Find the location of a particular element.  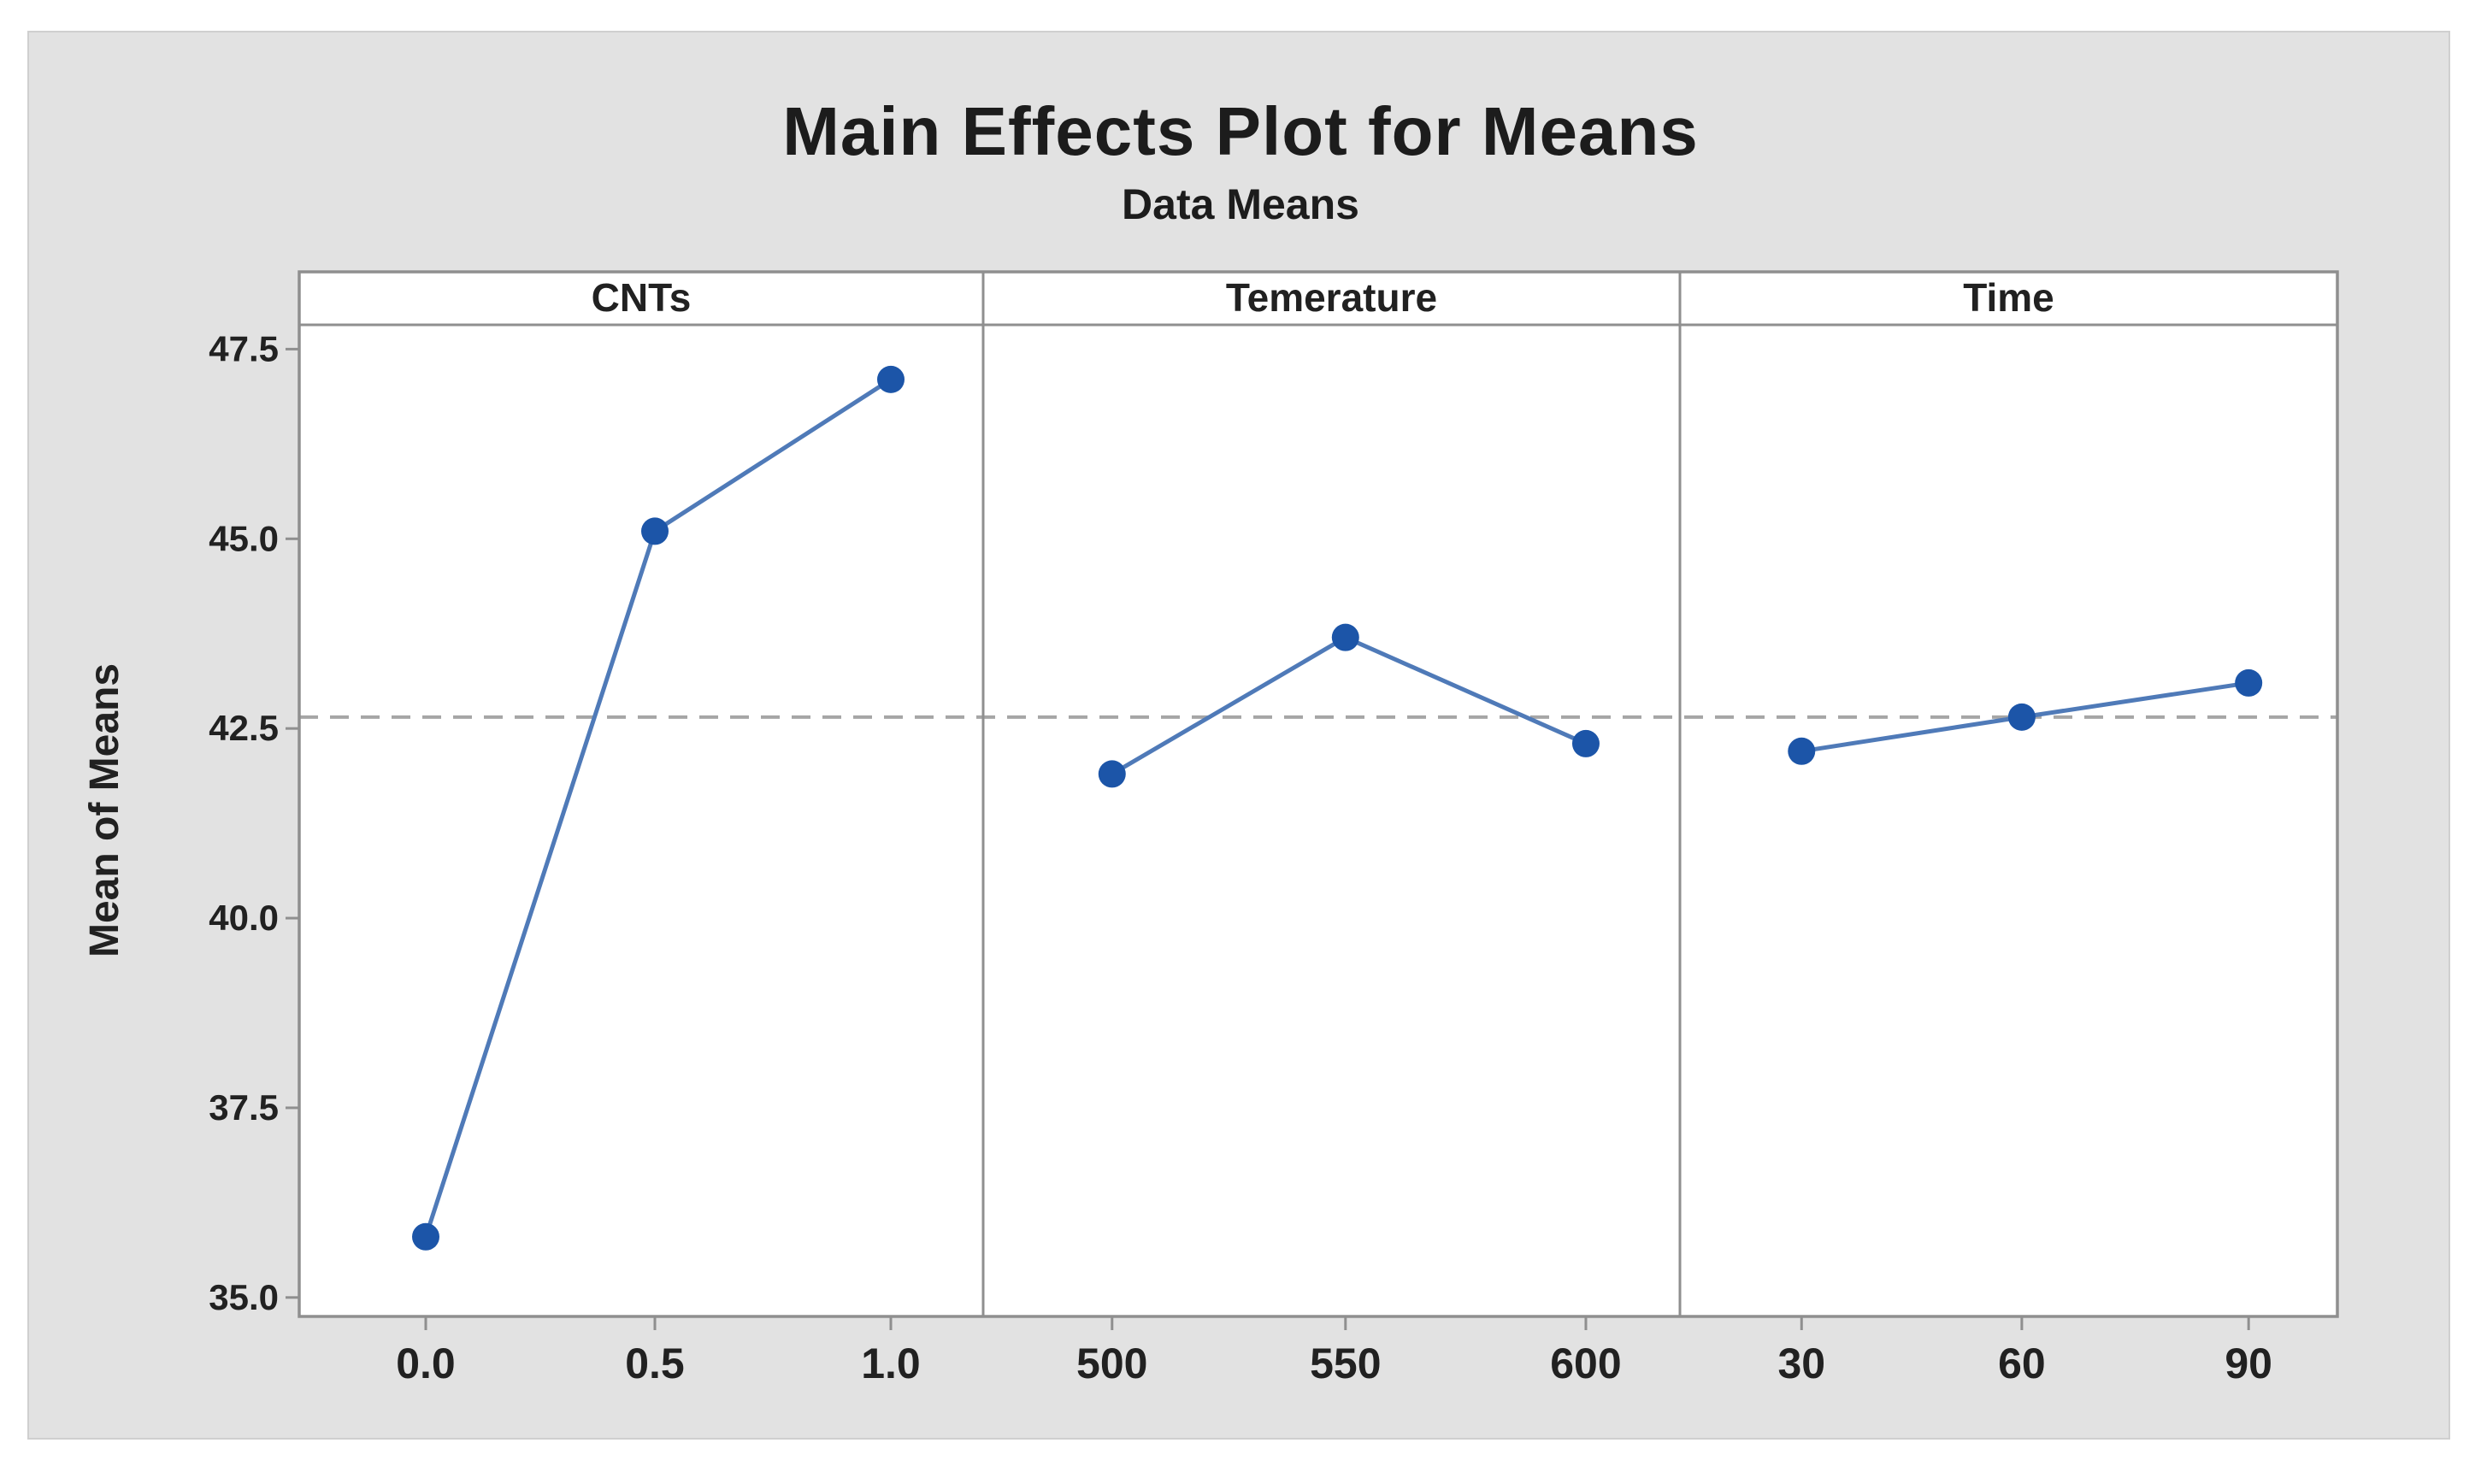

panel-header-label: Time is located at coordinates (2008, 297).